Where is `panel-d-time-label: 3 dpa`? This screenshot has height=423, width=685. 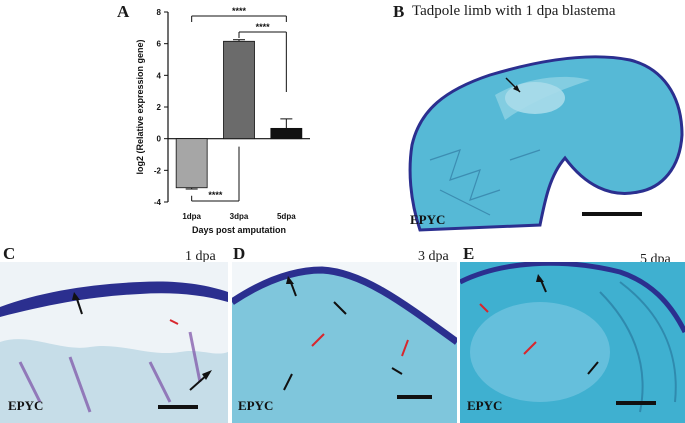 panel-d-time-label: 3 dpa is located at coordinates (433, 256).